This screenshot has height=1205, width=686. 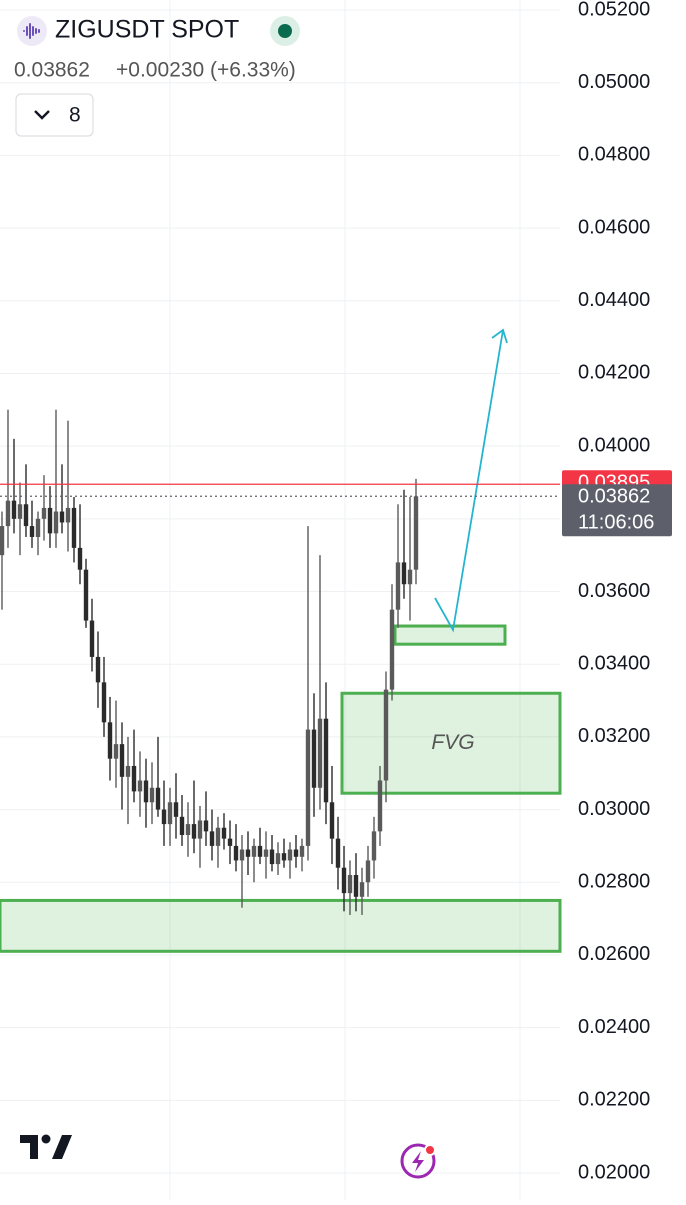 I want to click on y-tick-label: 0.05000, so click(x=614, y=82).